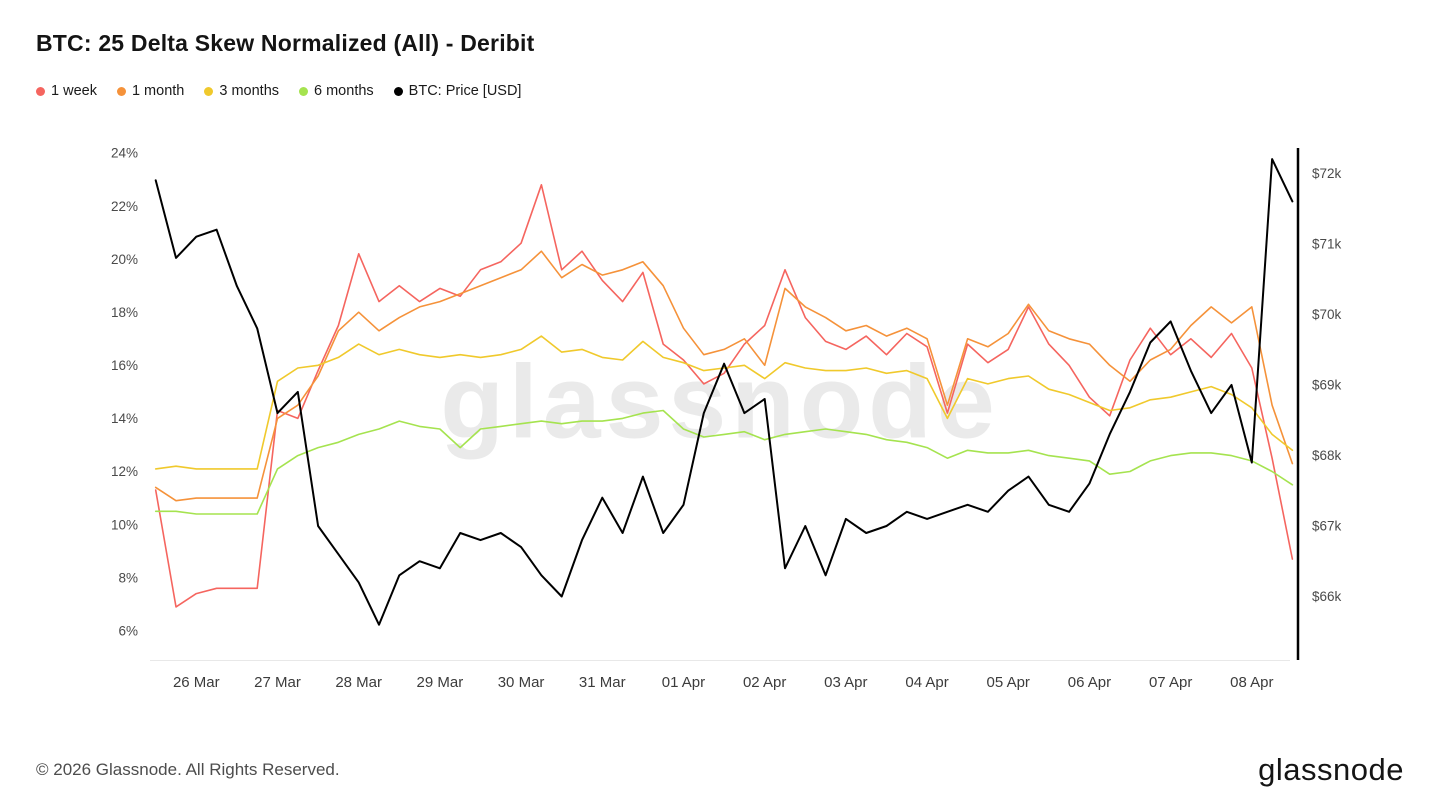  Describe the element at coordinates (1327, 526) in the screenshot. I see `right-axis-tick-label: $67k` at that location.